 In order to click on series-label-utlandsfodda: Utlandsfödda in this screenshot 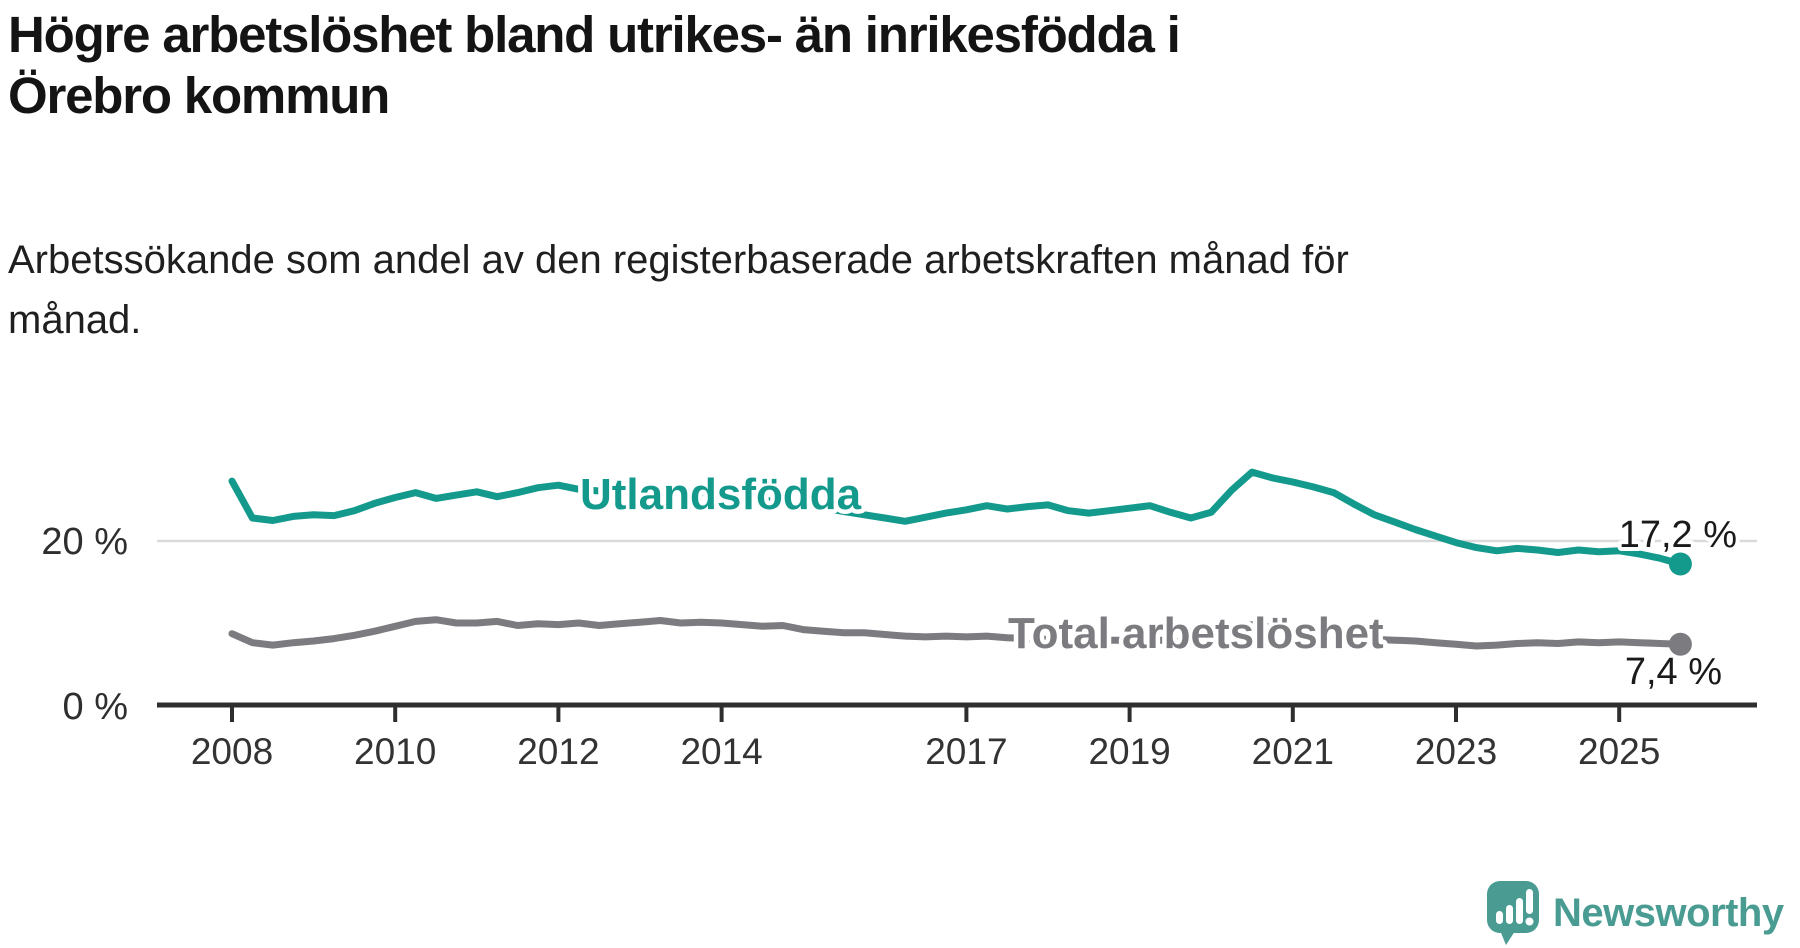, I will do `click(721, 494)`.